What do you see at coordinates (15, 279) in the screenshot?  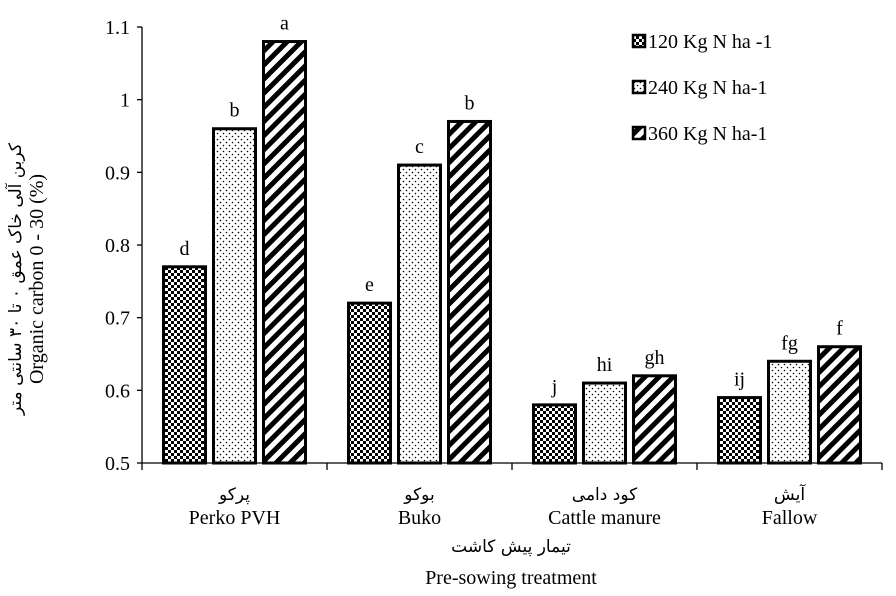 I see `y-axis-label-fa: کربن آلی خاک عمق ۰ تا ۳۰ سانتی متر` at bounding box center [15, 279].